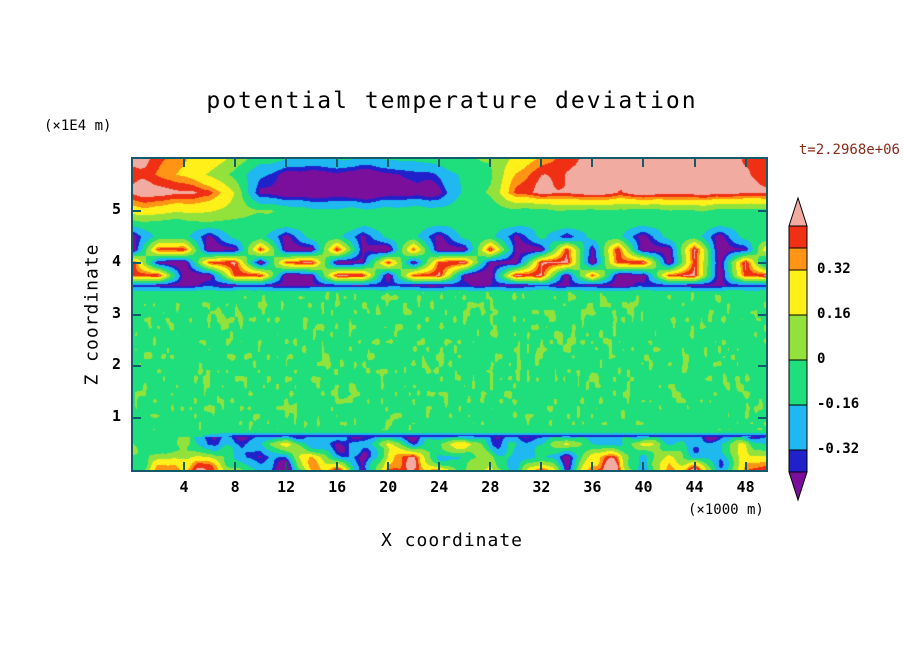  What do you see at coordinates (643, 487) in the screenshot?
I see `x-tick-label: 40` at bounding box center [643, 487].